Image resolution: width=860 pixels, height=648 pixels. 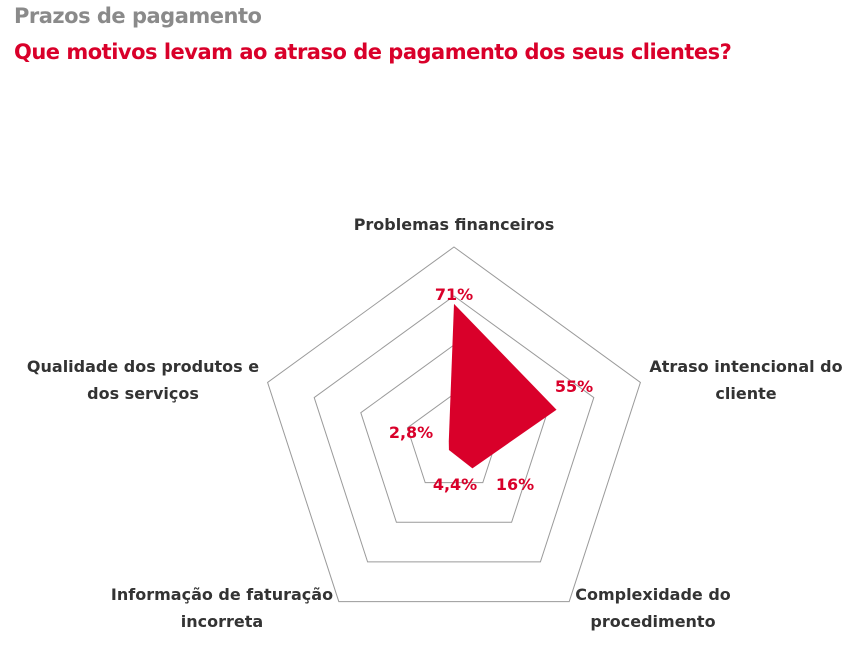 I want to click on chart-supertitle: Prazos de pagamento, so click(x=138, y=16).